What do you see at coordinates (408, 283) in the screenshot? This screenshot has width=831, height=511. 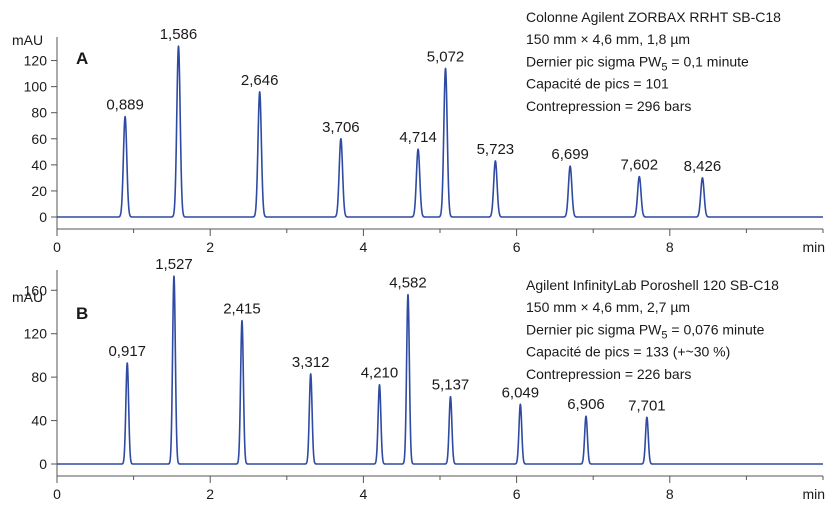 I see `peak-label: 4,582` at bounding box center [408, 283].